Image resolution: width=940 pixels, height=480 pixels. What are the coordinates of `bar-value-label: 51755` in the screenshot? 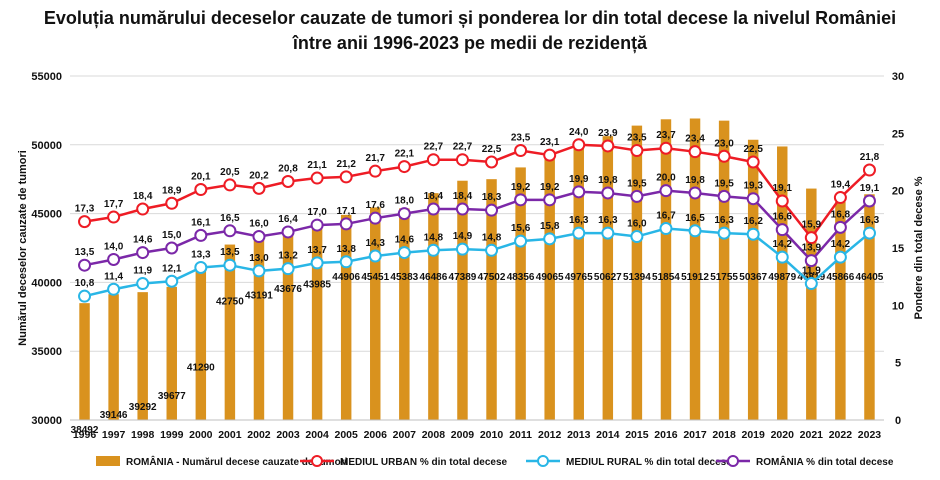 It's located at (724, 277).